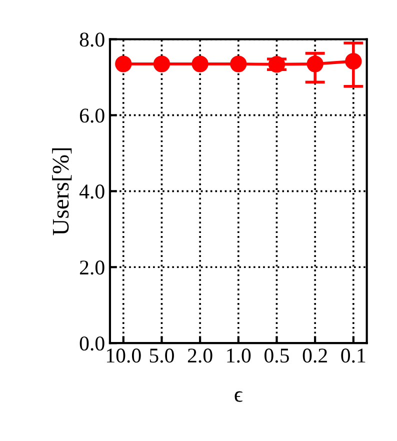  I want to click on x-tick-label: 0.2, so click(314, 355).